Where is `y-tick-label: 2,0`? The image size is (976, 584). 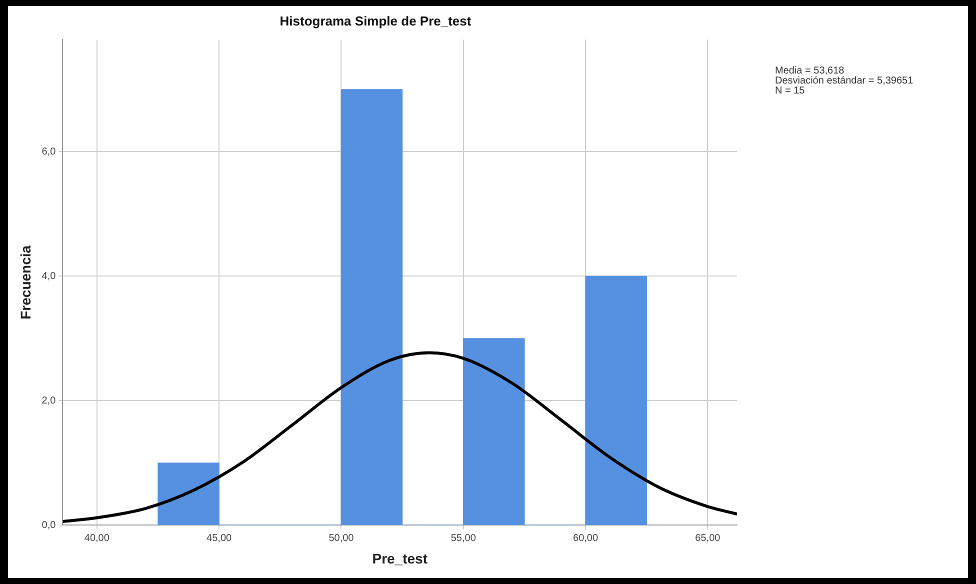
y-tick-label: 2,0 is located at coordinates (49, 400).